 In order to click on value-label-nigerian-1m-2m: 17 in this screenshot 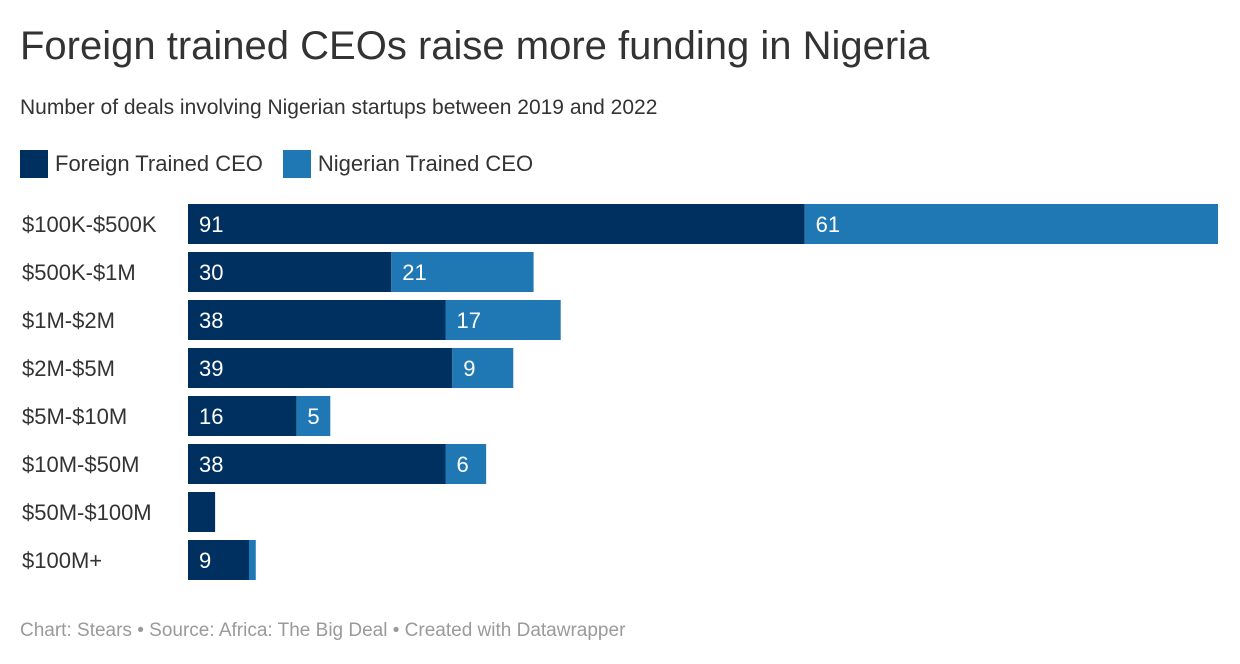, I will do `click(469, 320)`.